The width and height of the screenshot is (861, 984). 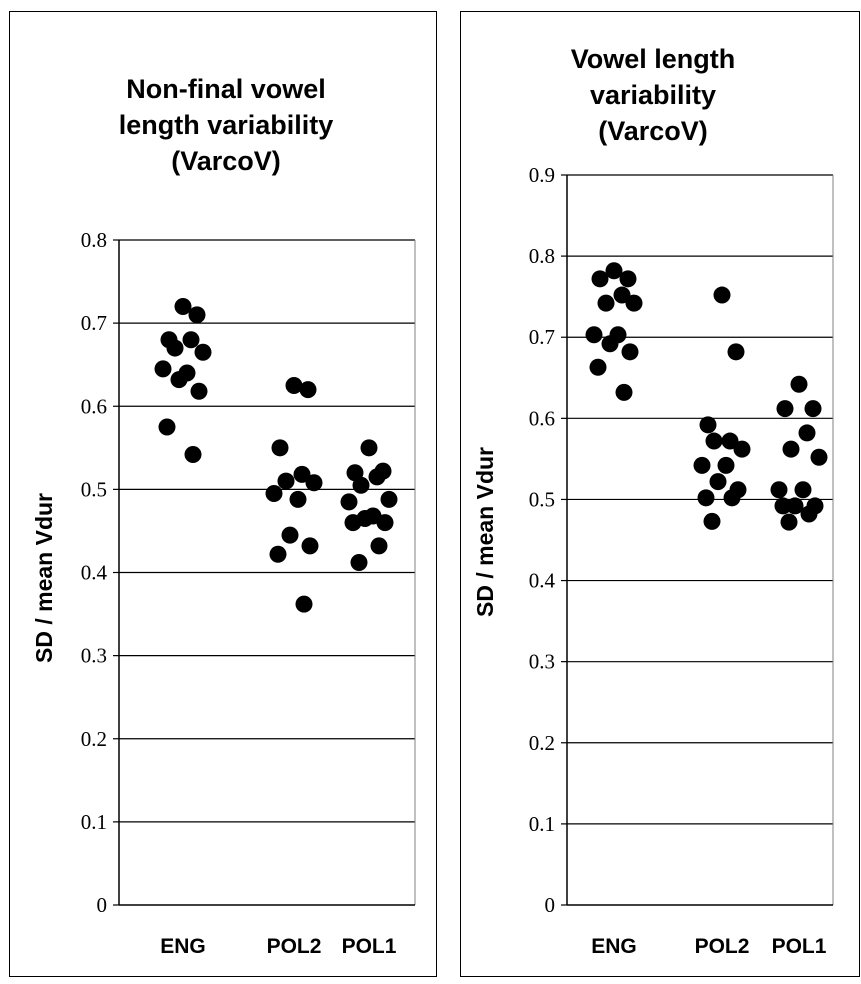 I want to click on y-tick-labels: 0 0.1 0.2 0.3 0.4 0.5 0.6 0.7 0.8 0.9, so click(x=542, y=540).